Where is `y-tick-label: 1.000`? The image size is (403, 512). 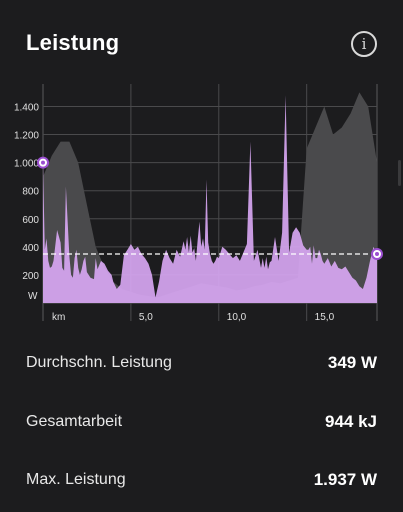 y-tick-label: 1.000 is located at coordinates (26, 164).